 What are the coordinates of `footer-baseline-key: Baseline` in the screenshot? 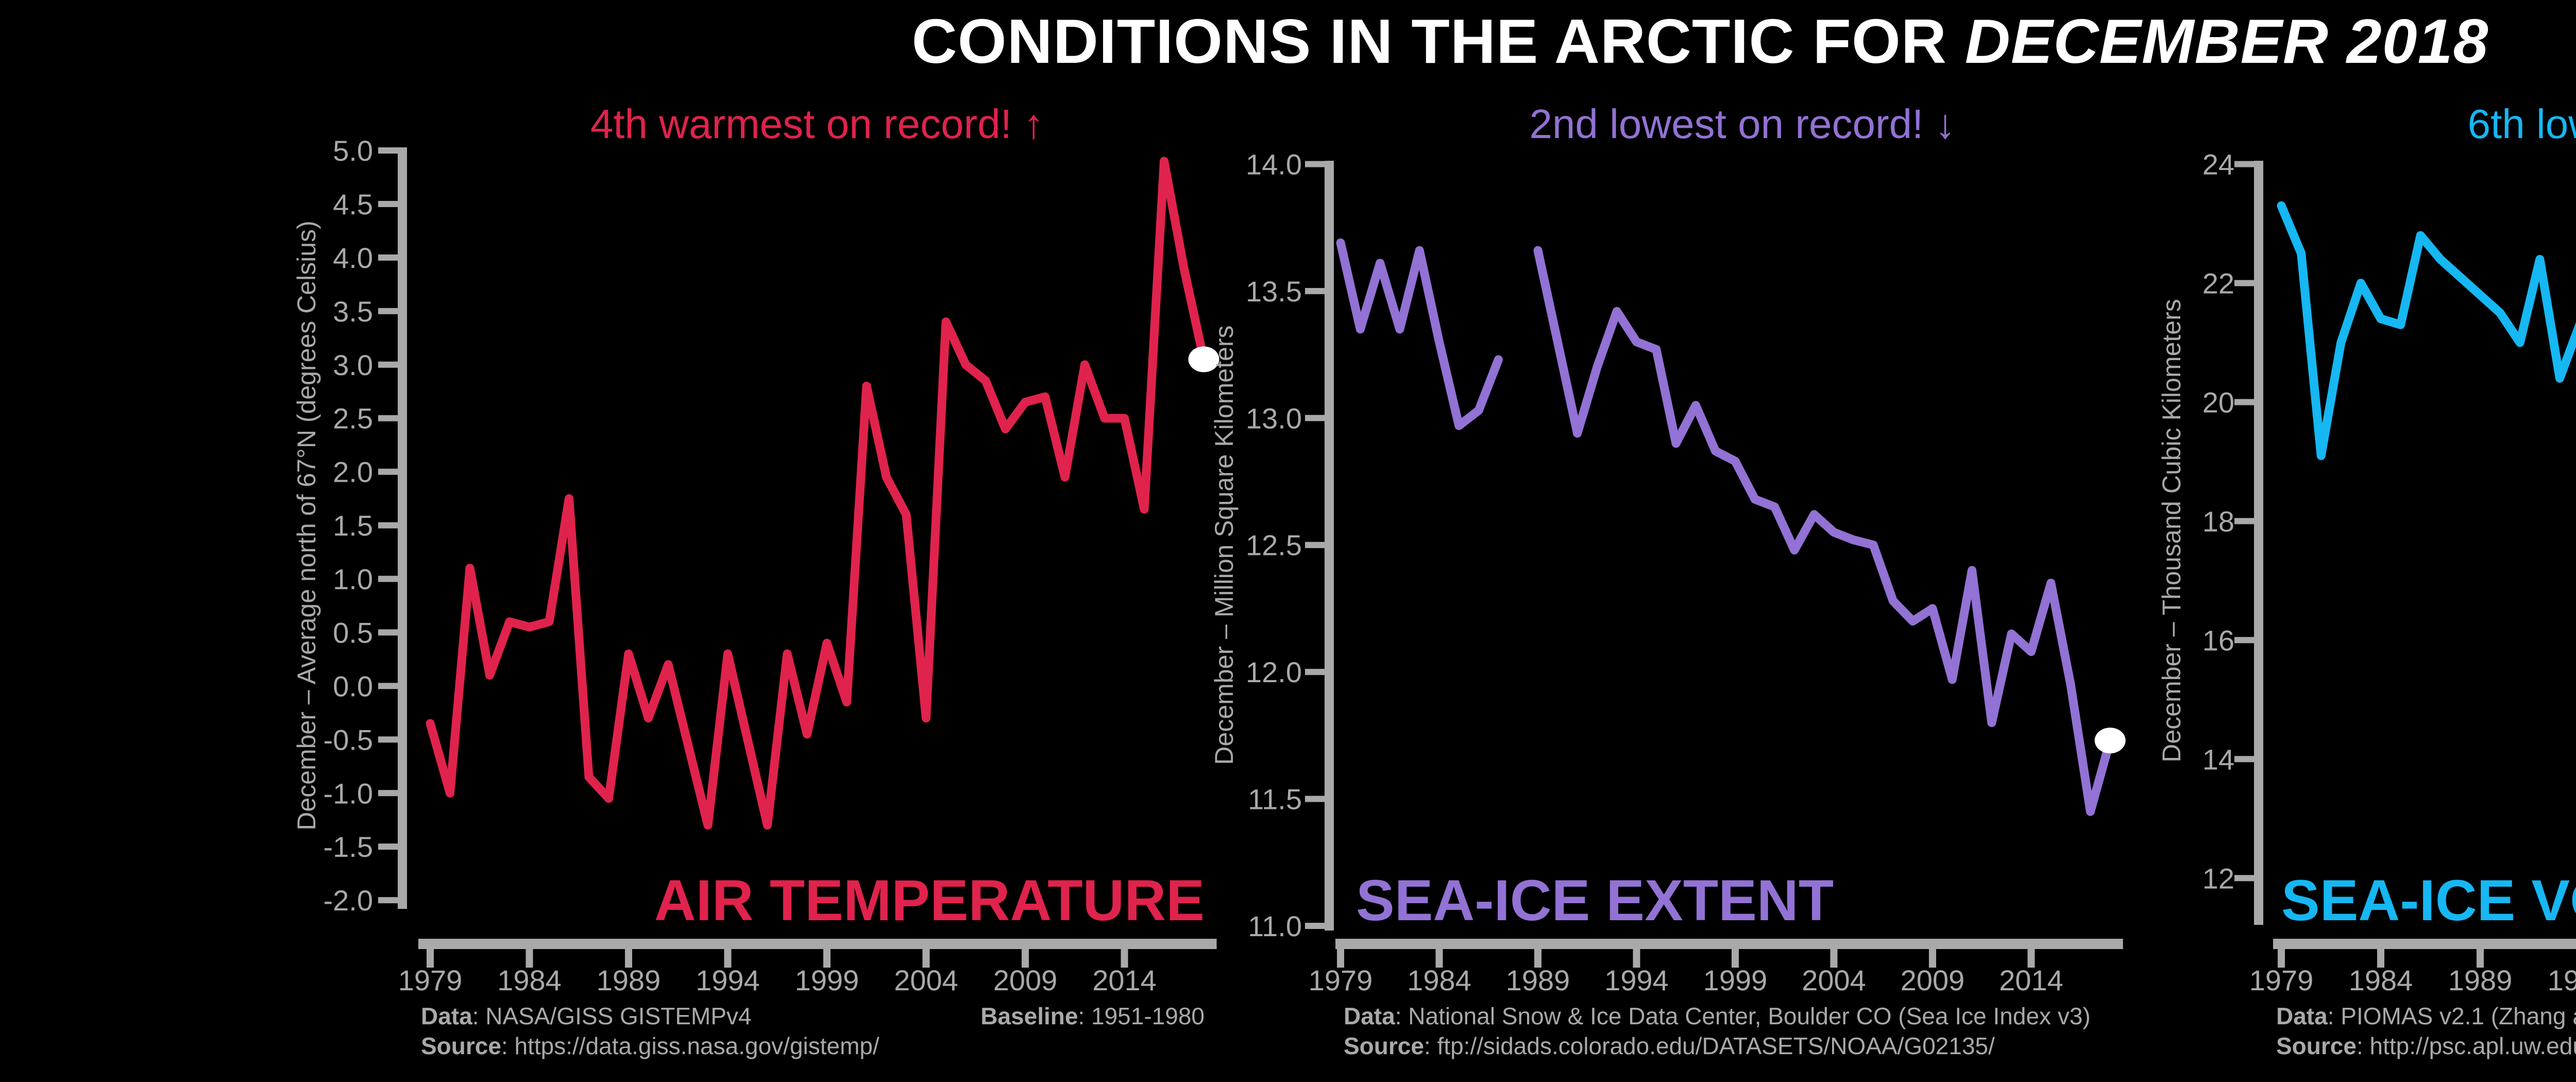 It's located at (1029, 1016).